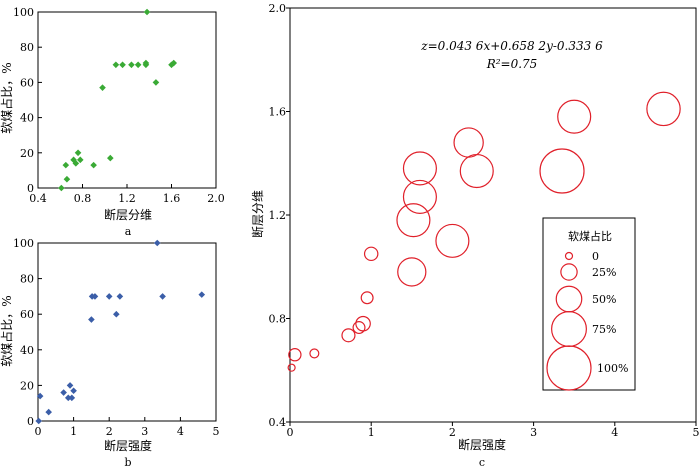  I want to click on chart-b-y-tick-label: 100, so click(23, 243).